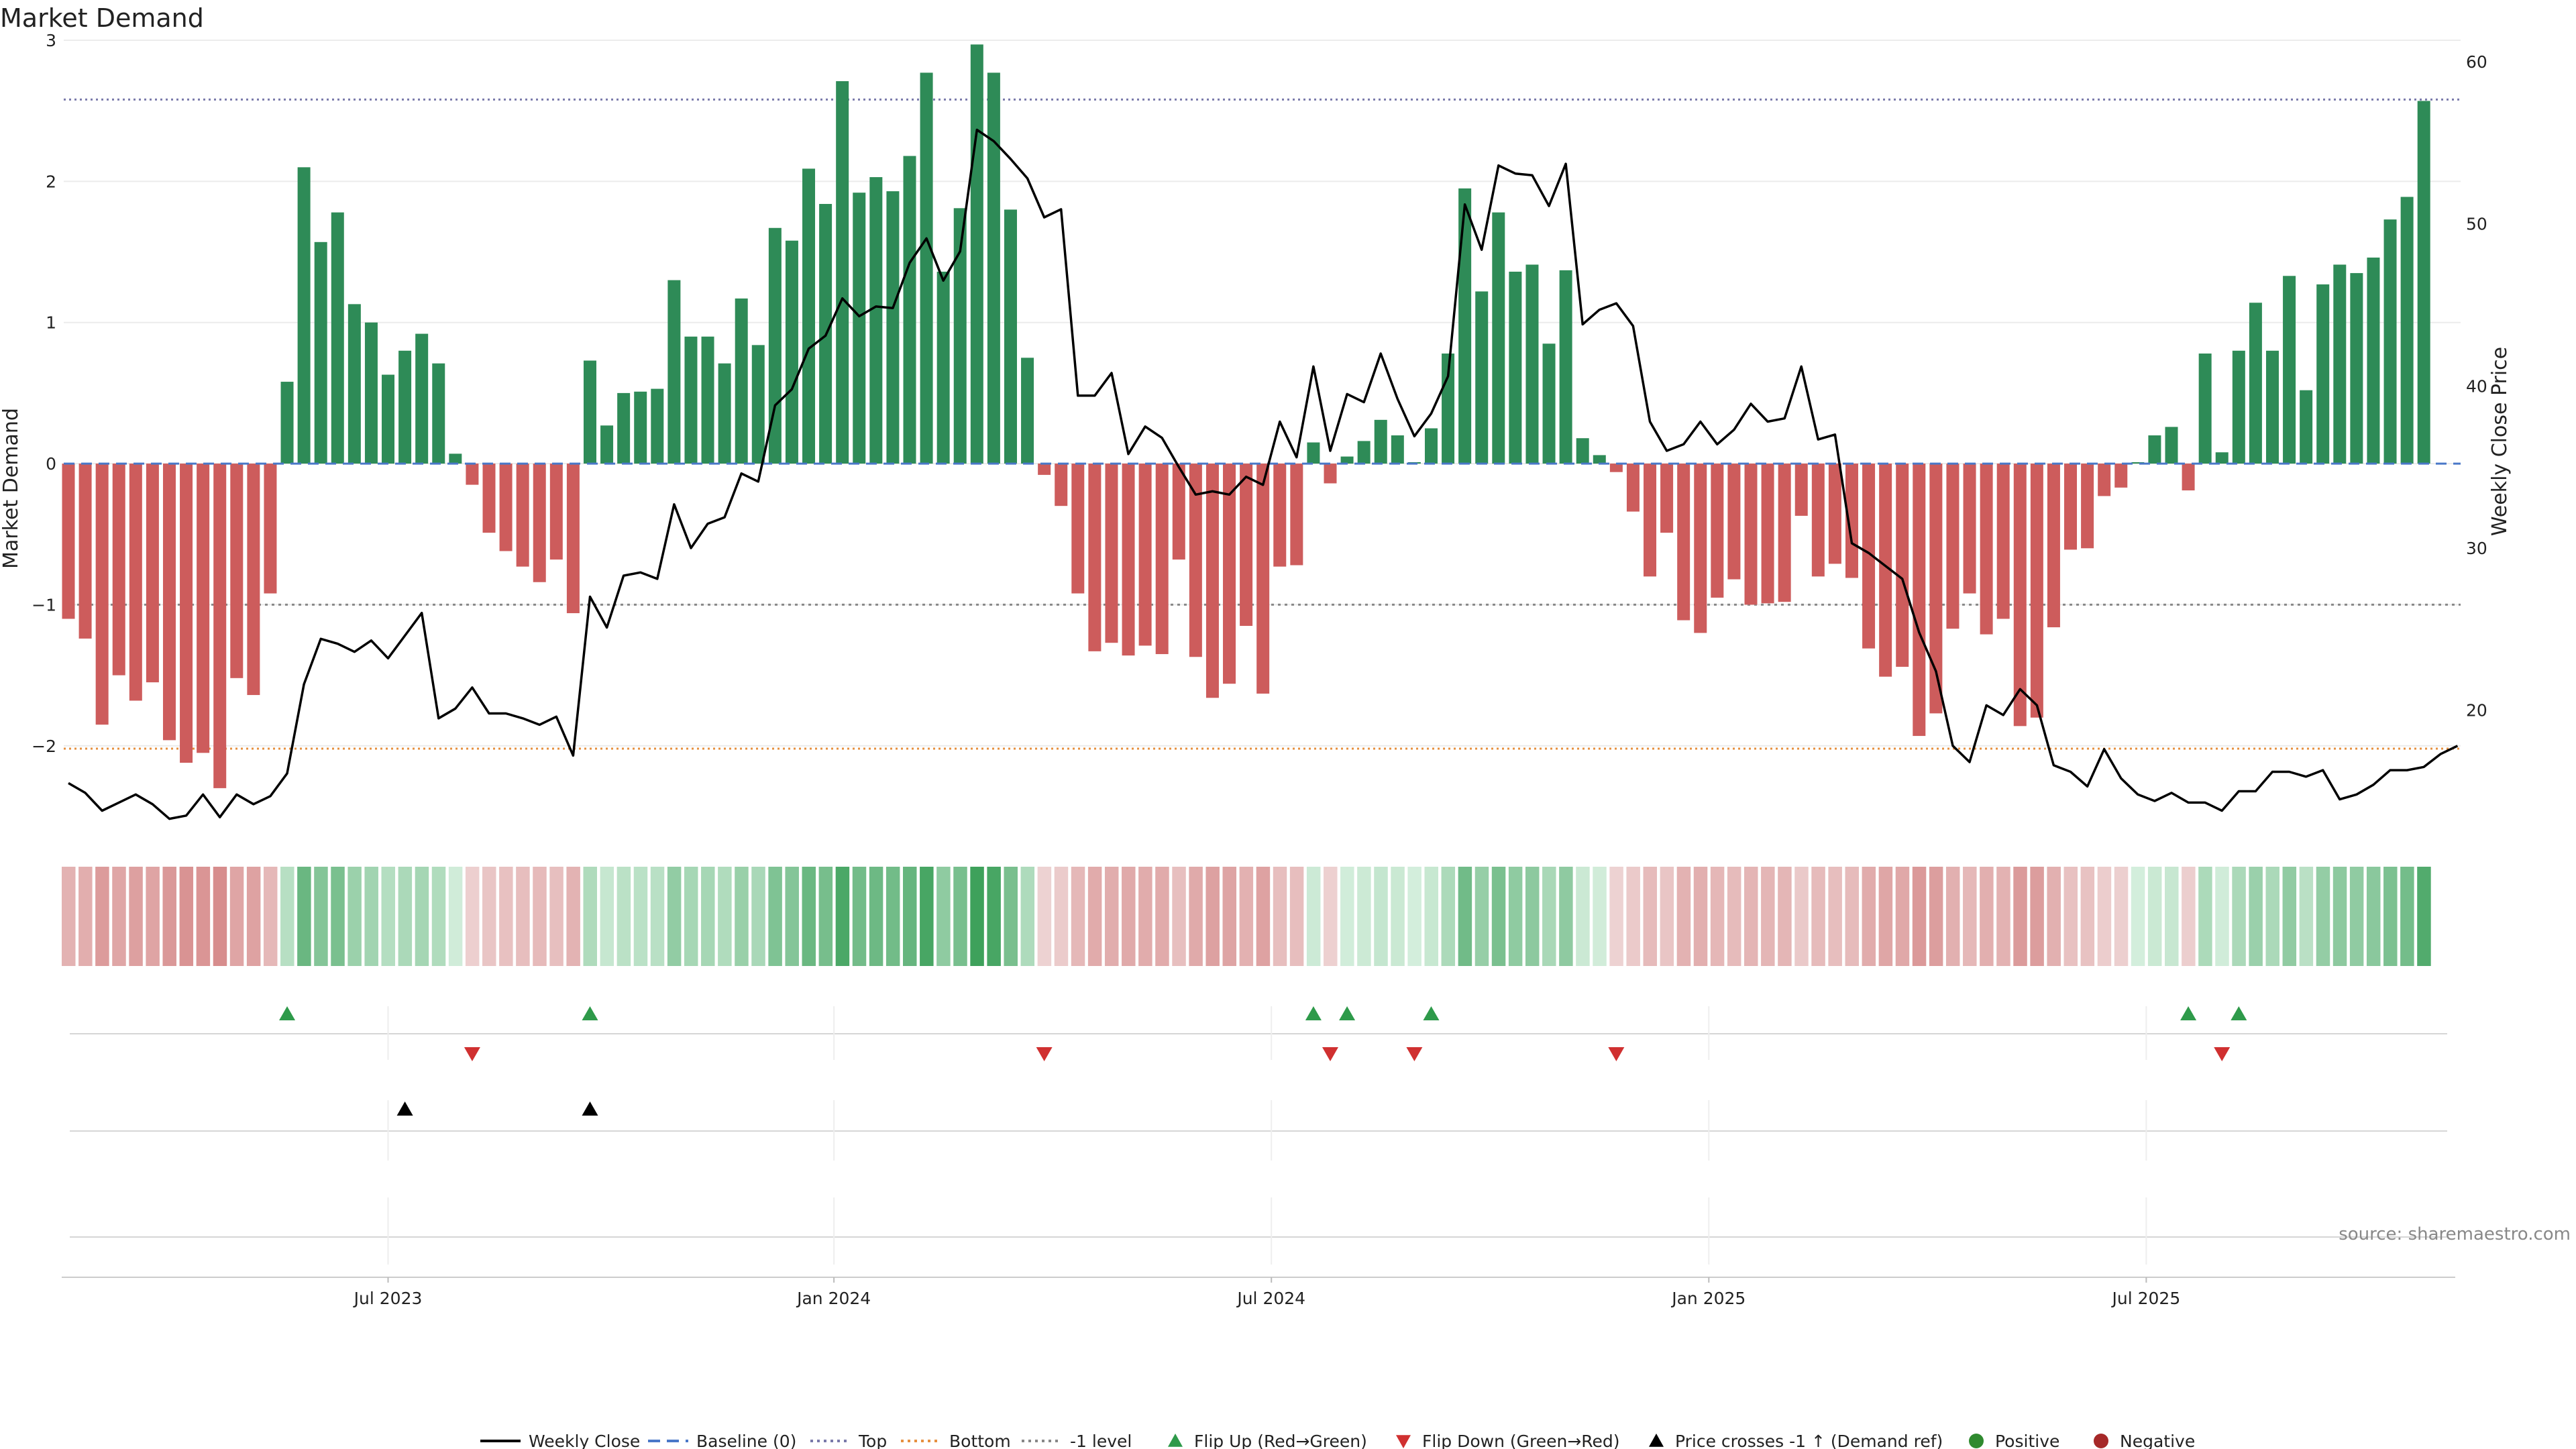 This screenshot has height=1449, width=2576. Describe the element at coordinates (746, 1440) in the screenshot. I see `legend-label: Baseline (0)` at that location.